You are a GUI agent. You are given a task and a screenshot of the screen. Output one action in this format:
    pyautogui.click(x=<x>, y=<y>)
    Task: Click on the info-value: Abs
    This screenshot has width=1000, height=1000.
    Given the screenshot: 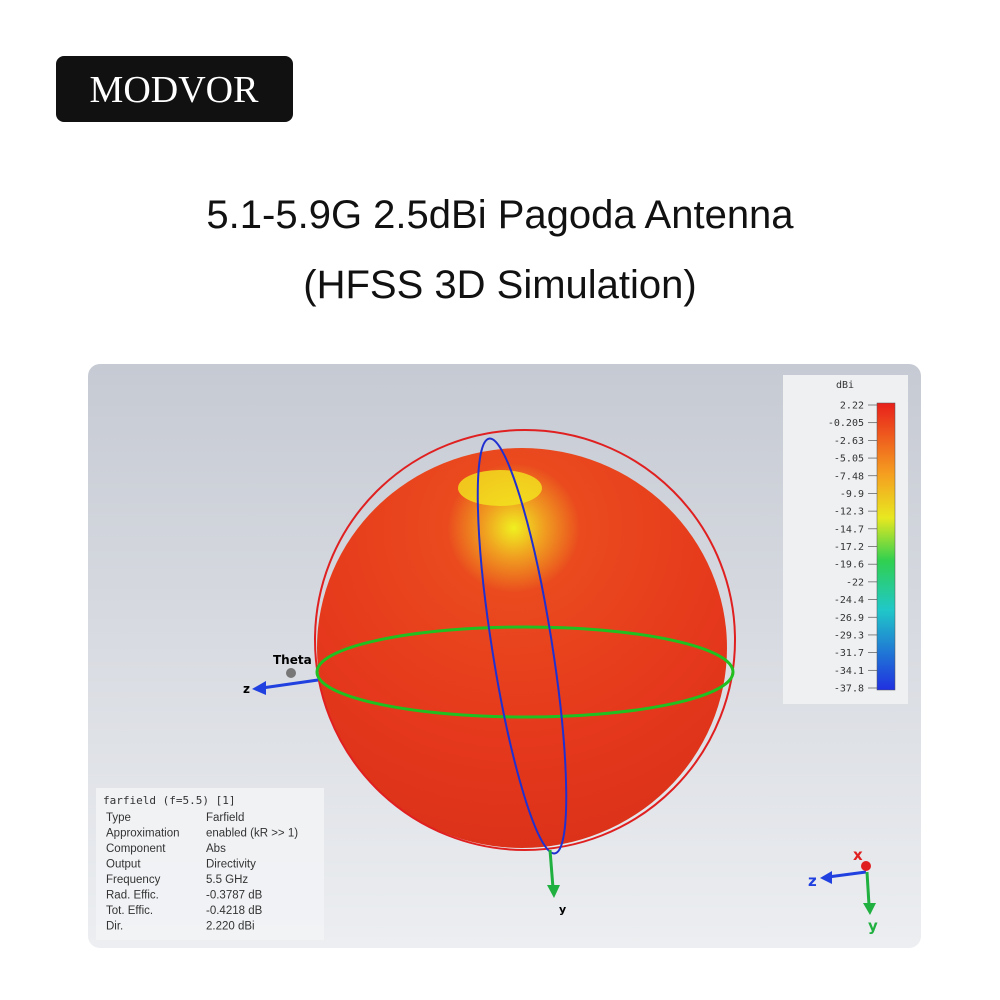 What is the action you would take?
    pyautogui.click(x=216, y=849)
    